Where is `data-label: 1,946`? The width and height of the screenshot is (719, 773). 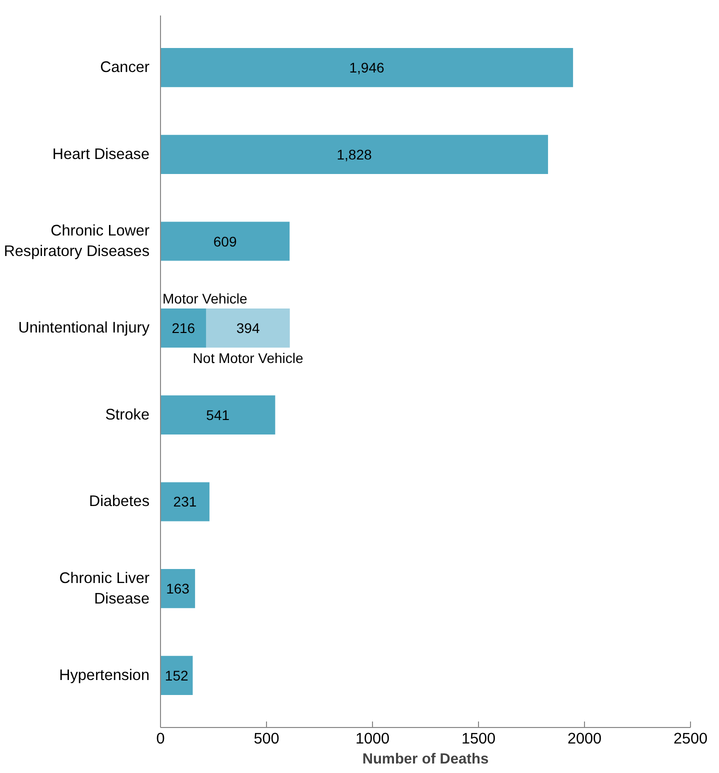 data-label: 1,946 is located at coordinates (367, 68).